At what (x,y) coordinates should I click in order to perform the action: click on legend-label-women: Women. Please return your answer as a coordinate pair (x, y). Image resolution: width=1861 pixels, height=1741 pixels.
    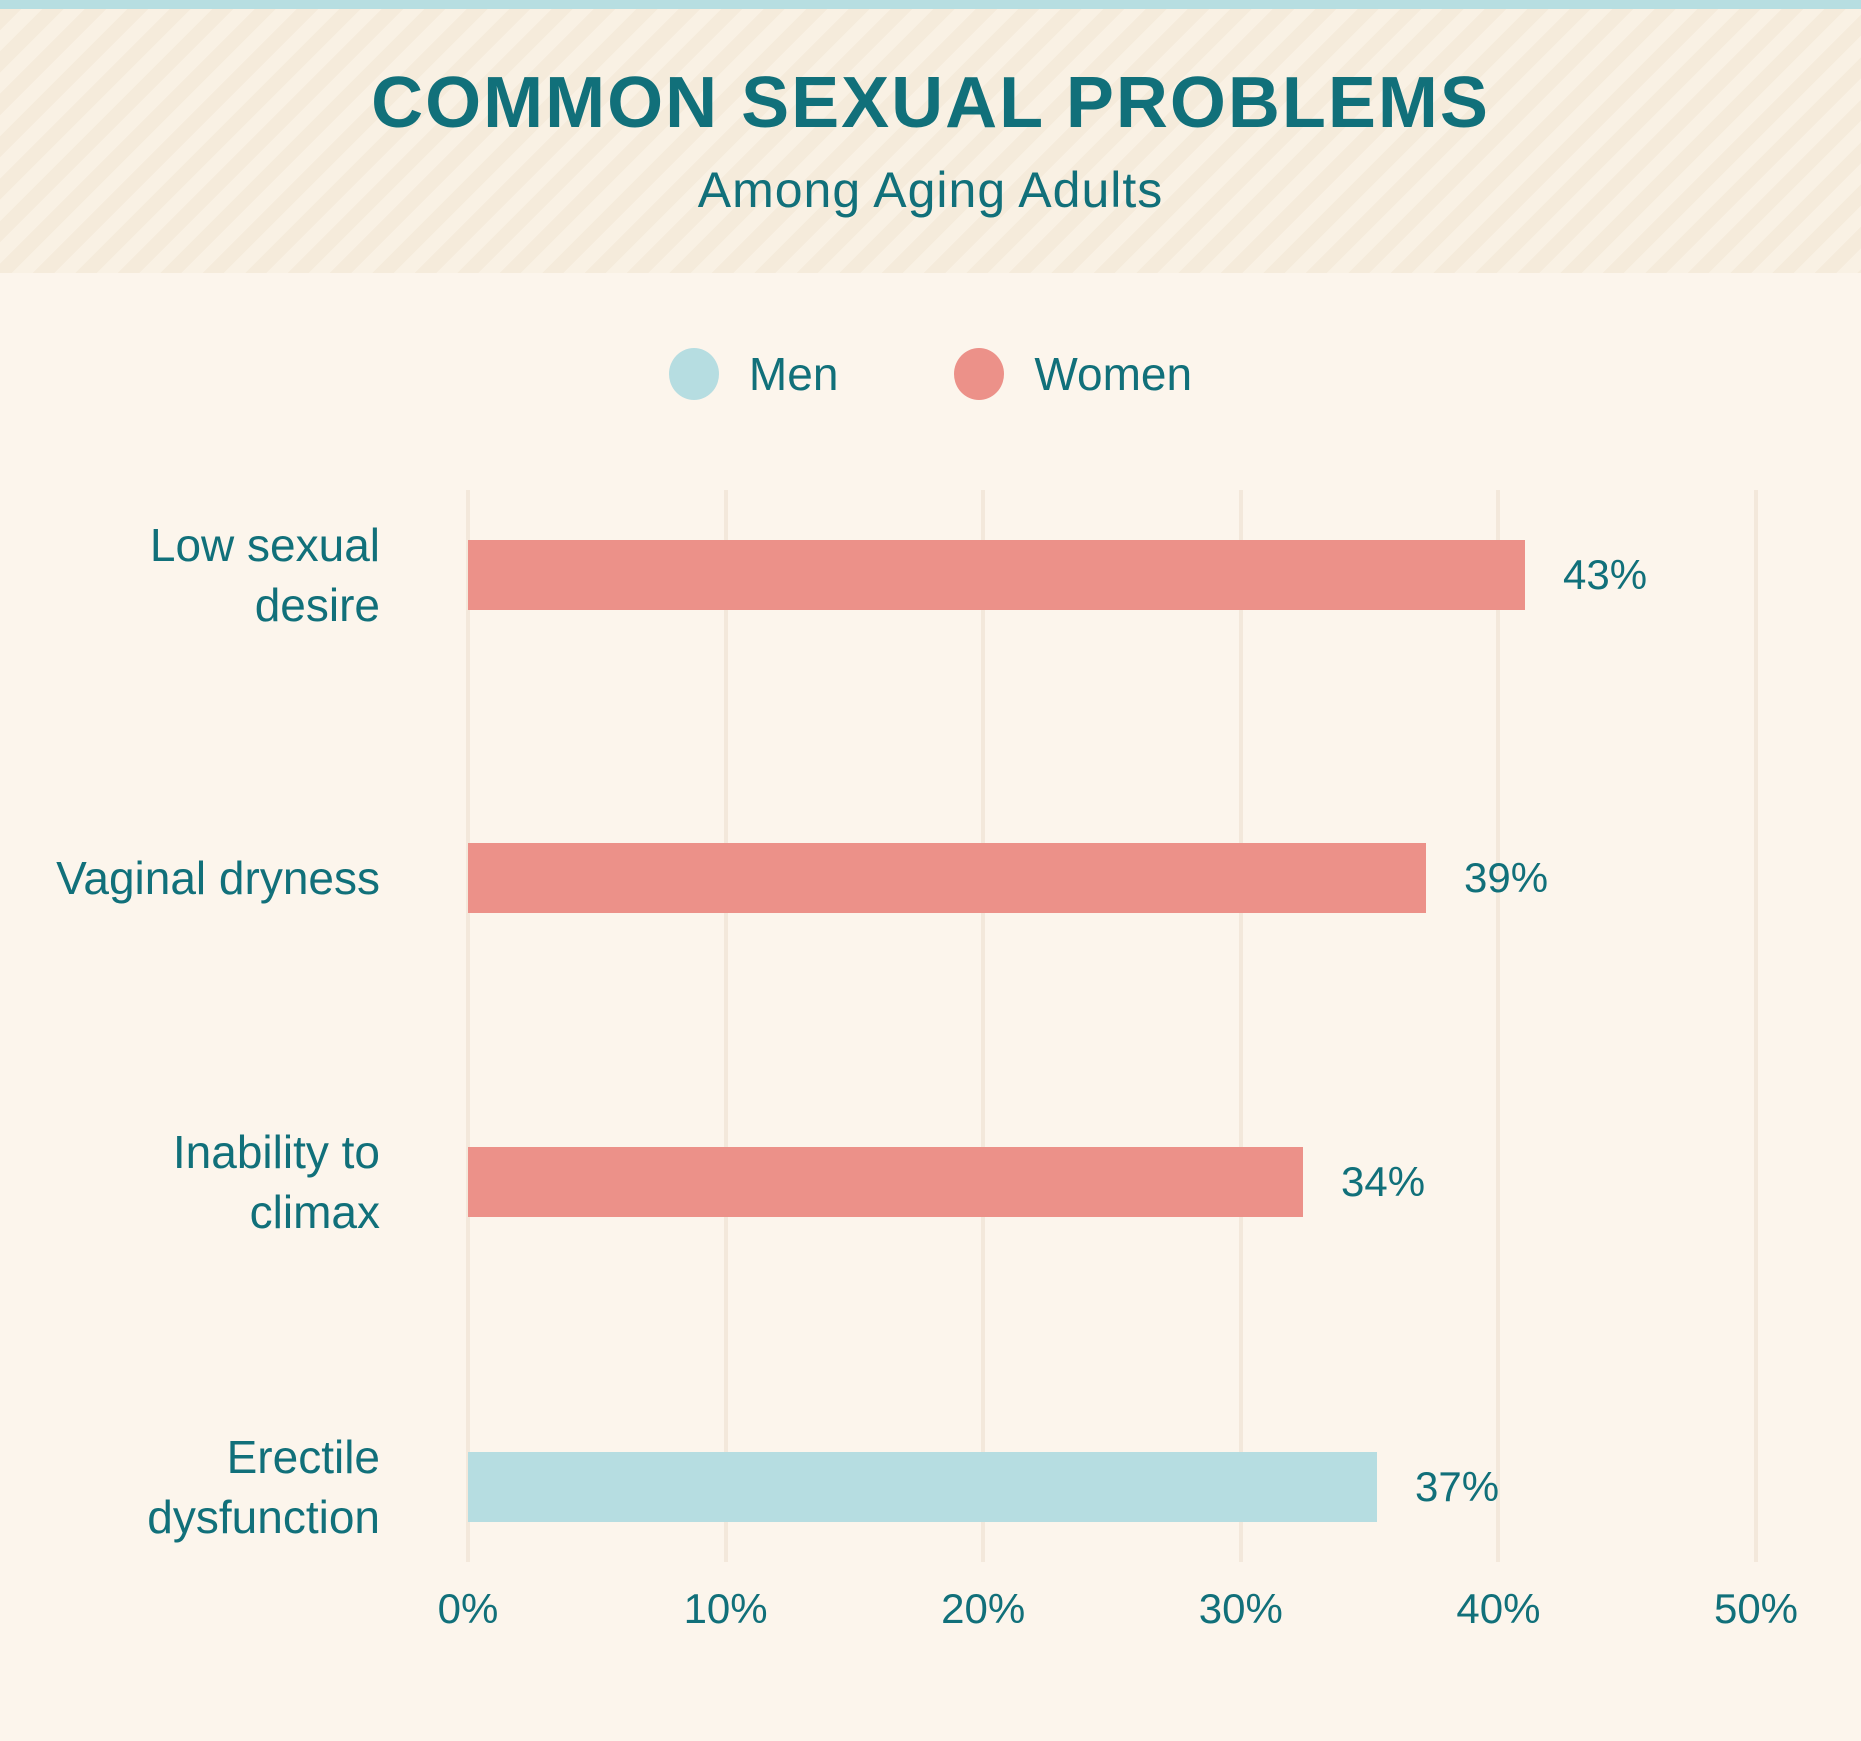
    Looking at the image, I should click on (1113, 374).